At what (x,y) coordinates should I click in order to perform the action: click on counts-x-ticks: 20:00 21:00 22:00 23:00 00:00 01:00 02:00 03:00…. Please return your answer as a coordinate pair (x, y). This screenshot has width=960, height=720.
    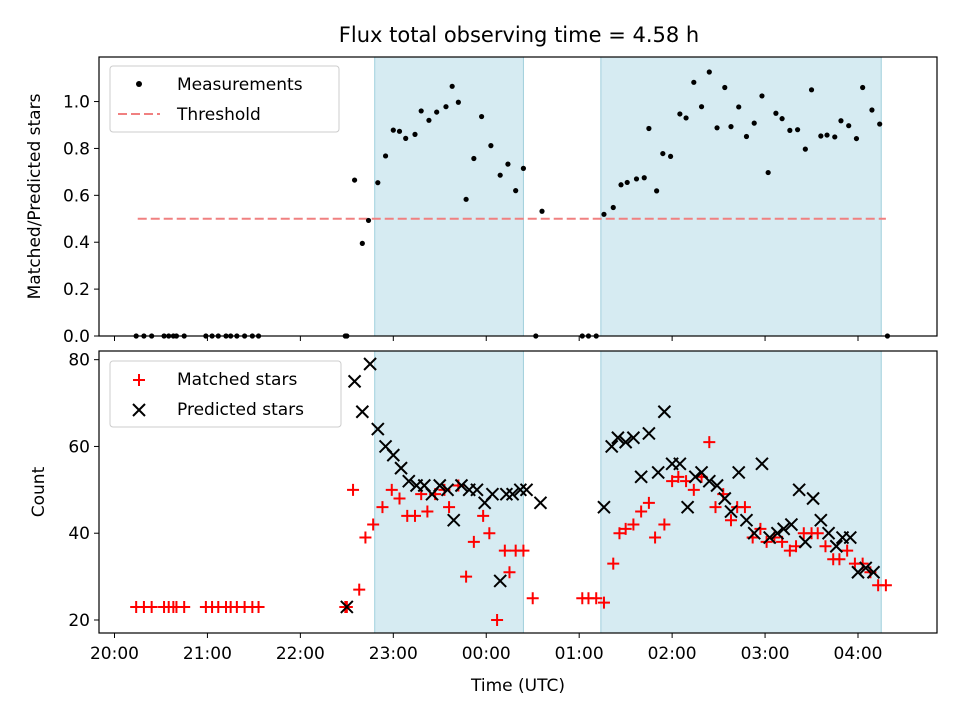
    Looking at the image, I should click on (486, 648).